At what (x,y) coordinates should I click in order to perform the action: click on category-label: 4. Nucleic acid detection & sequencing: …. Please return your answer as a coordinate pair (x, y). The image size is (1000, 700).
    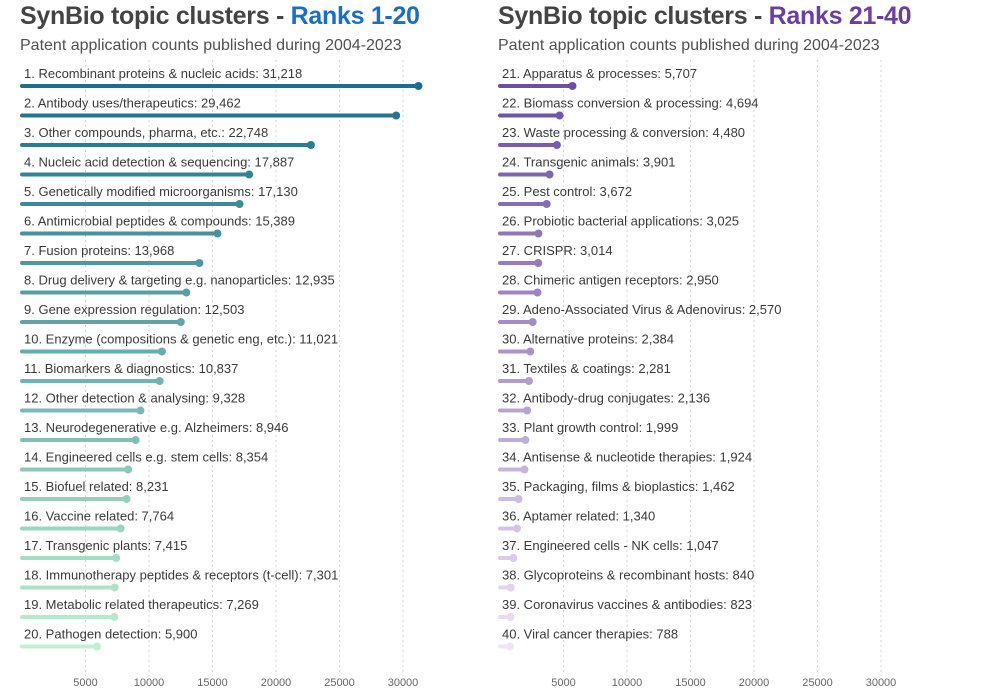
    Looking at the image, I should click on (159, 162).